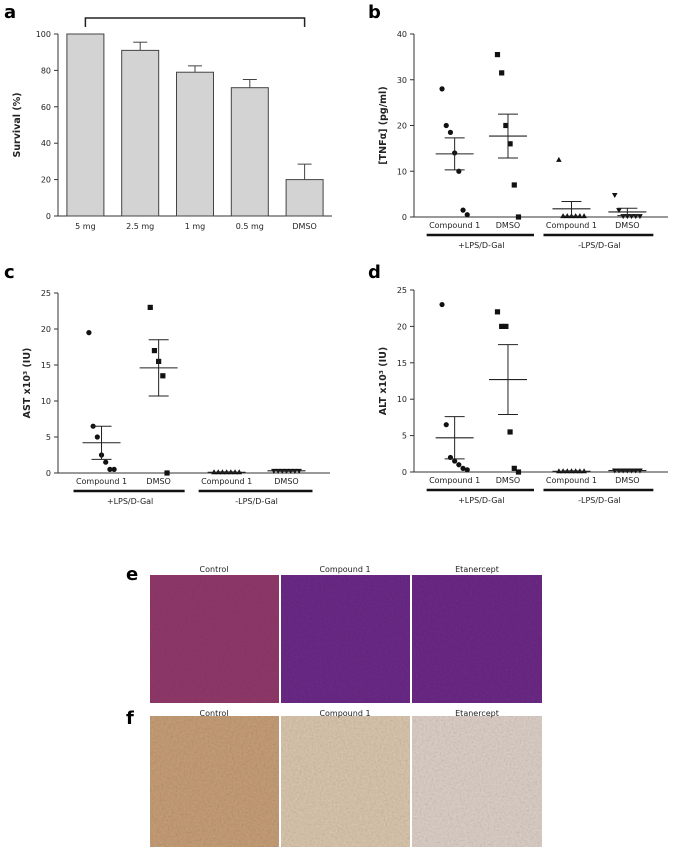 This screenshot has height=850, width=675. I want to click on panel-letter-f: f, so click(130, 718).